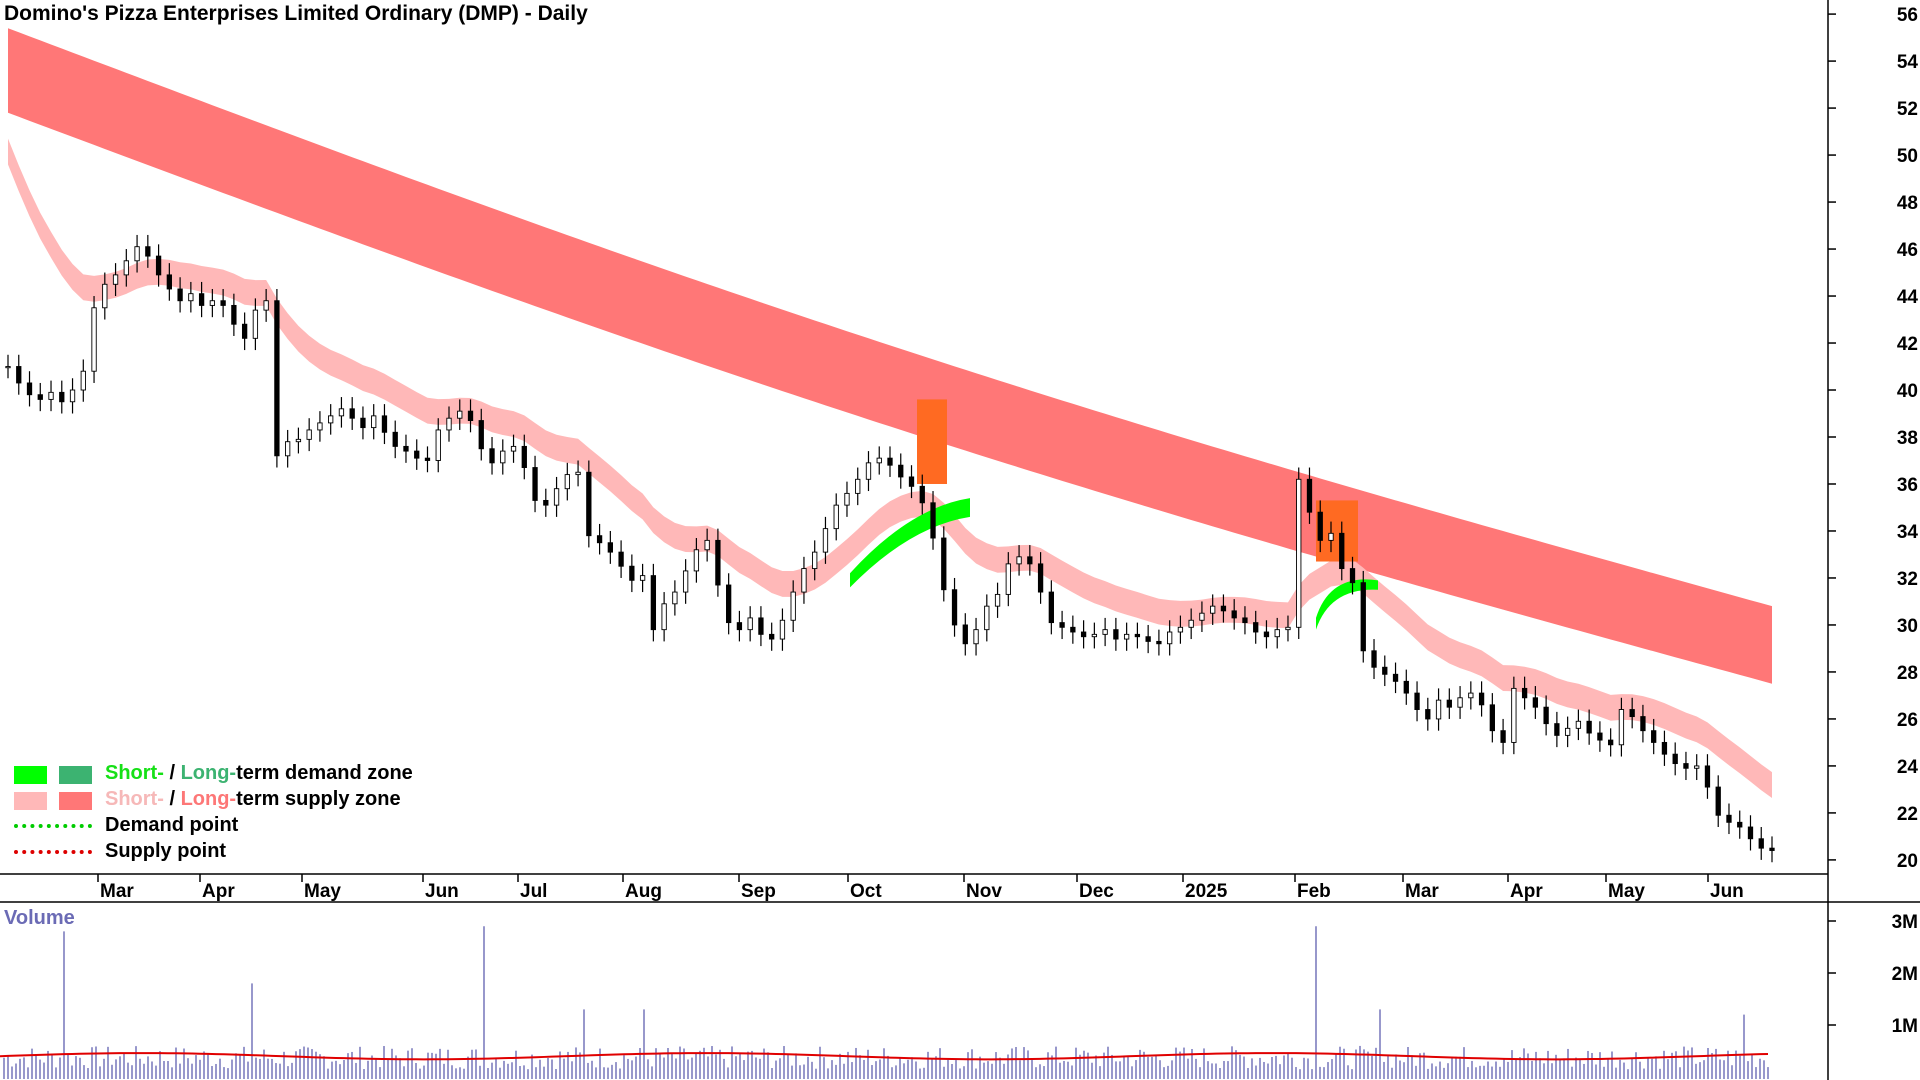 This screenshot has height=1080, width=1920. Describe the element at coordinates (643, 891) in the screenshot. I see `date-tick-label: Aug` at that location.